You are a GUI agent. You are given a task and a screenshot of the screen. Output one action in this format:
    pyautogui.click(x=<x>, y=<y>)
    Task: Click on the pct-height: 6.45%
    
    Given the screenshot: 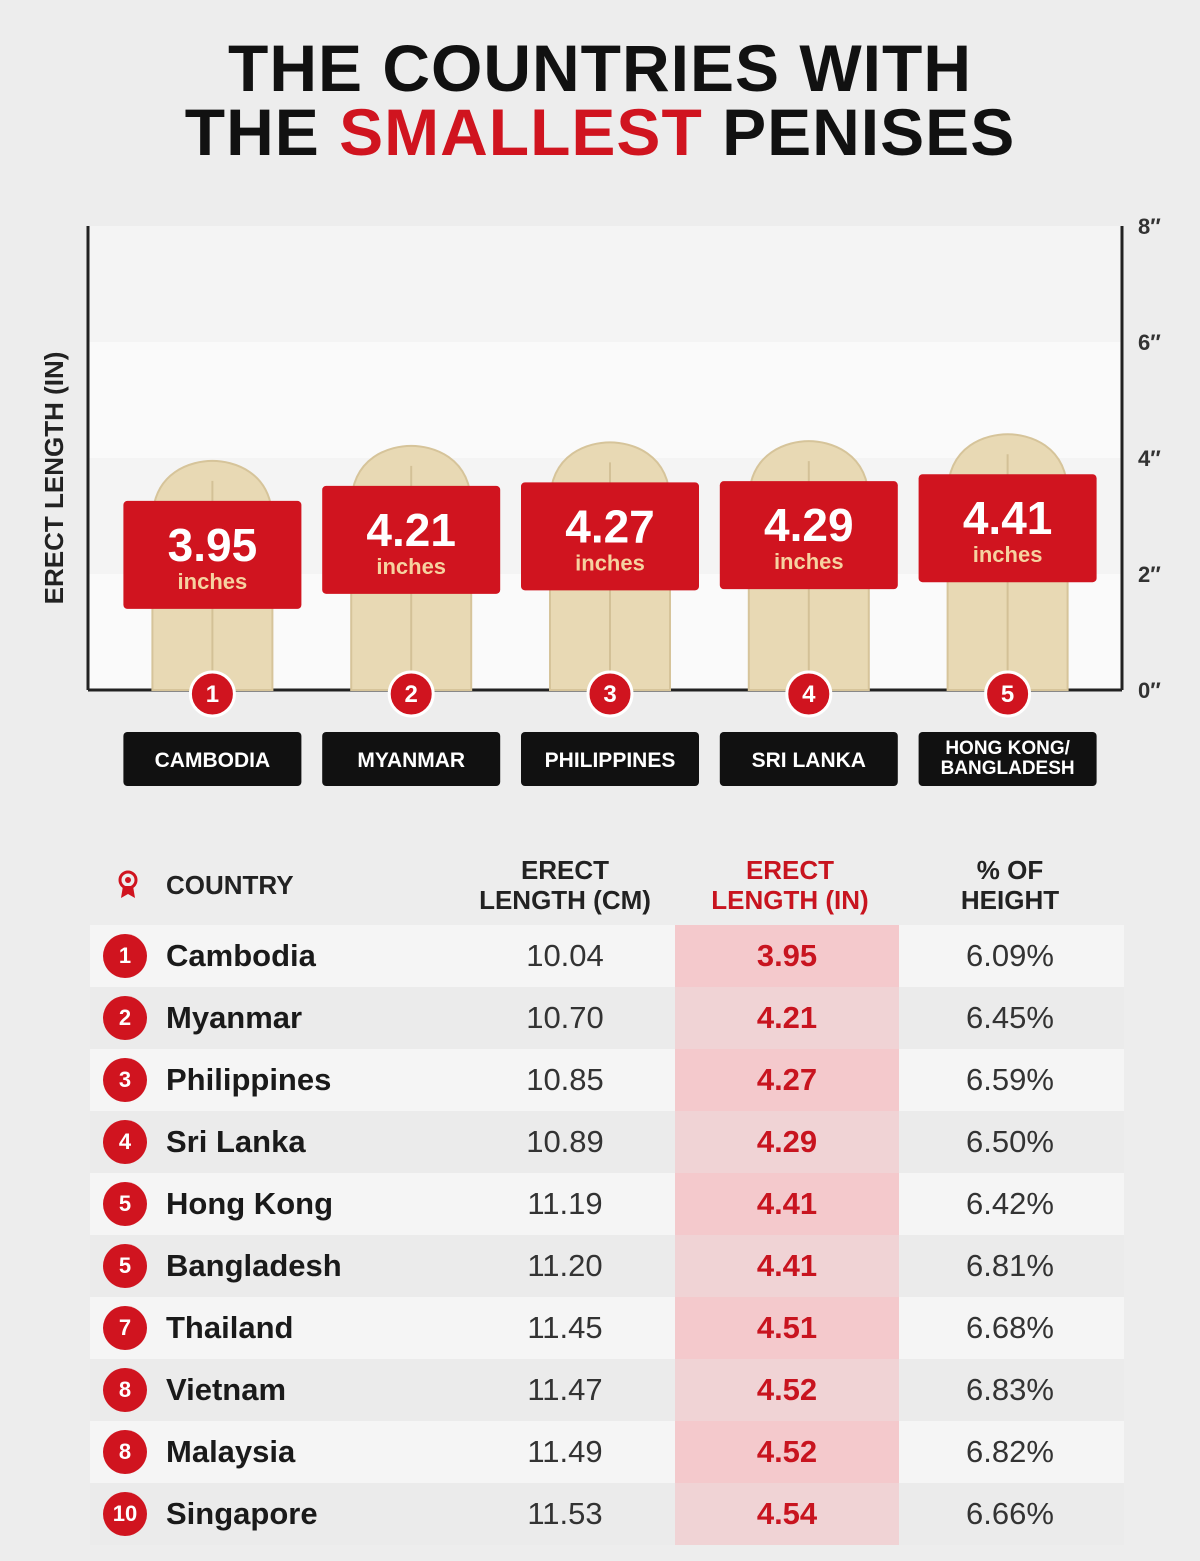 What is the action you would take?
    pyautogui.click(x=1010, y=1018)
    